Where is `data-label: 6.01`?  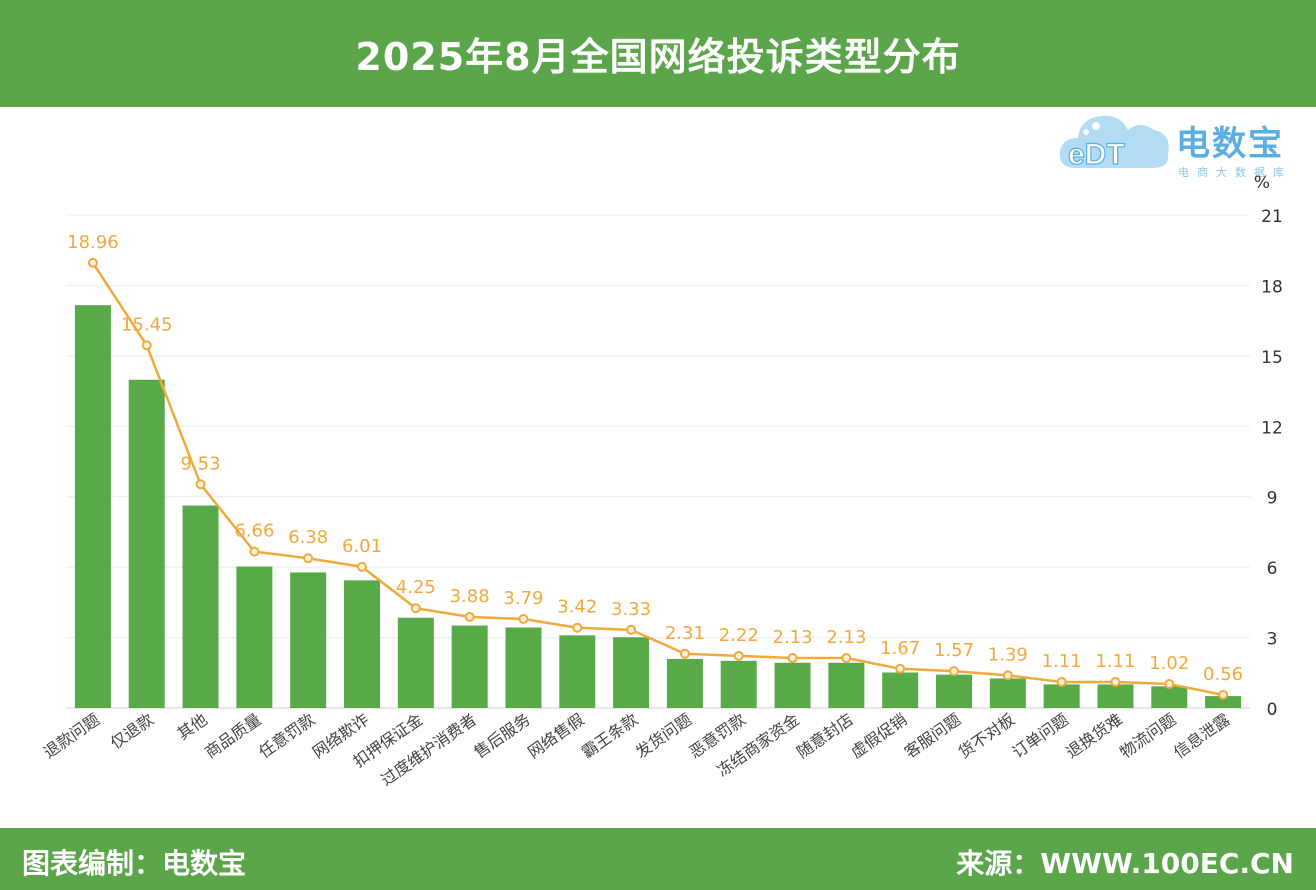
data-label: 6.01 is located at coordinates (362, 546).